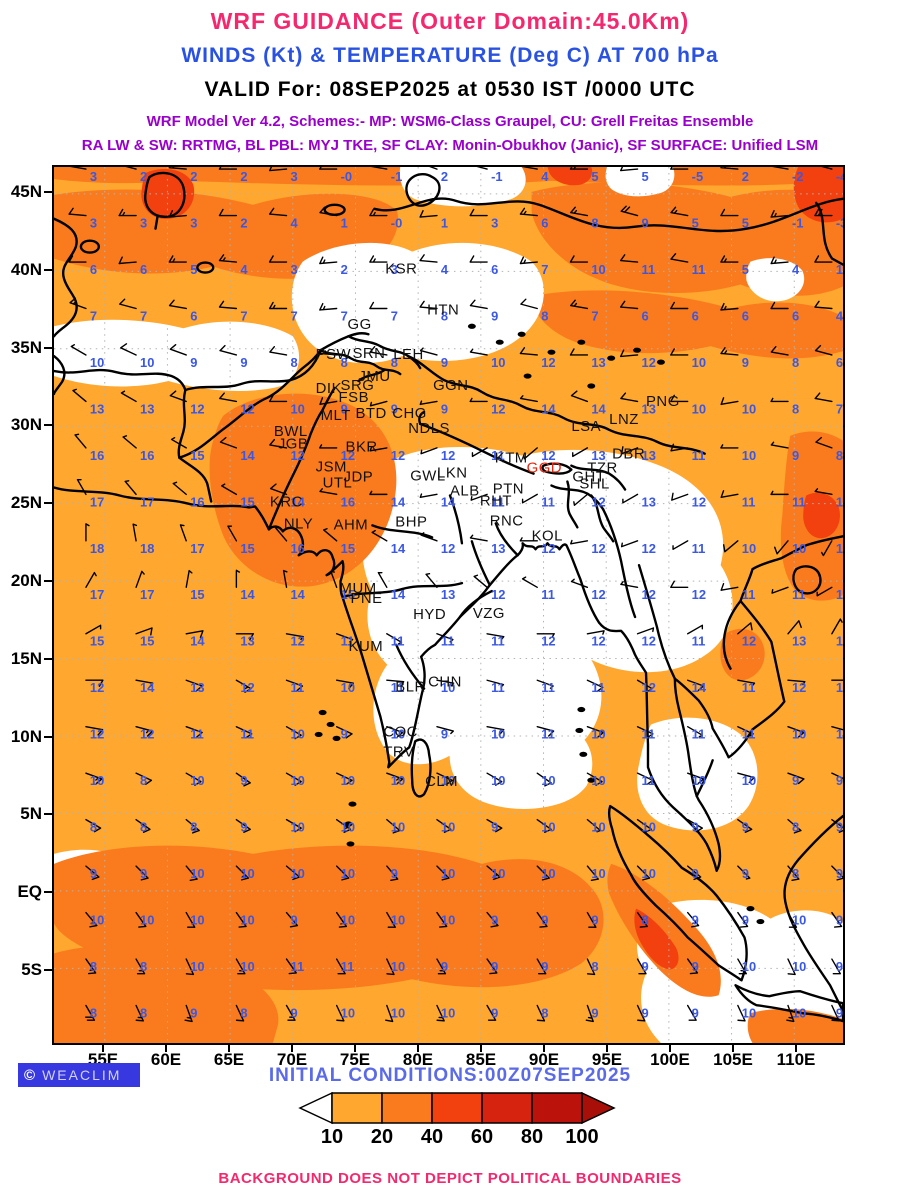  I want to click on station-label: PNE, so click(366, 598).